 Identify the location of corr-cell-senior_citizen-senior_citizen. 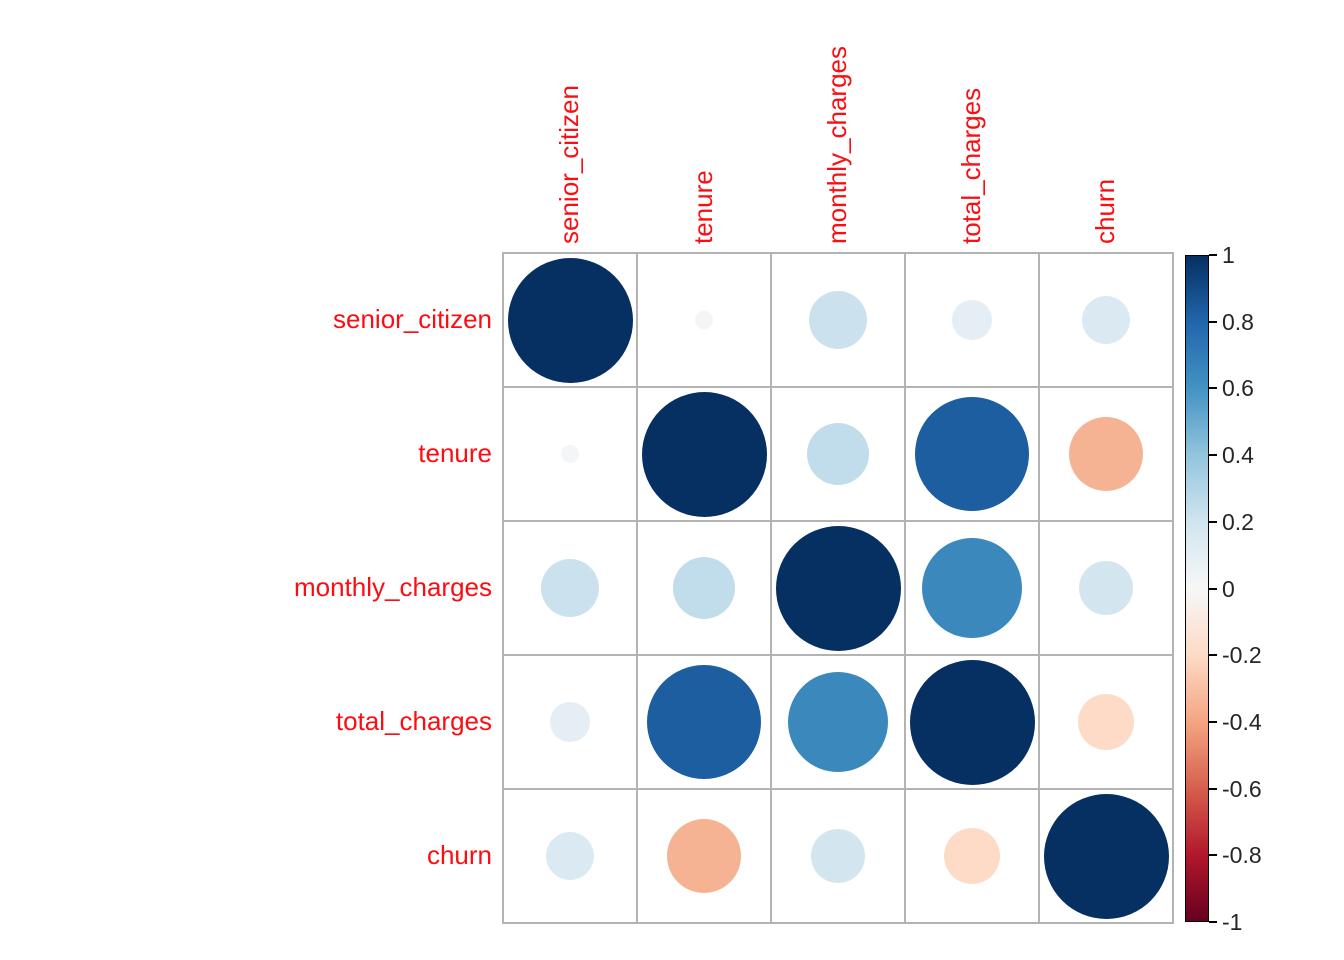
(570, 320).